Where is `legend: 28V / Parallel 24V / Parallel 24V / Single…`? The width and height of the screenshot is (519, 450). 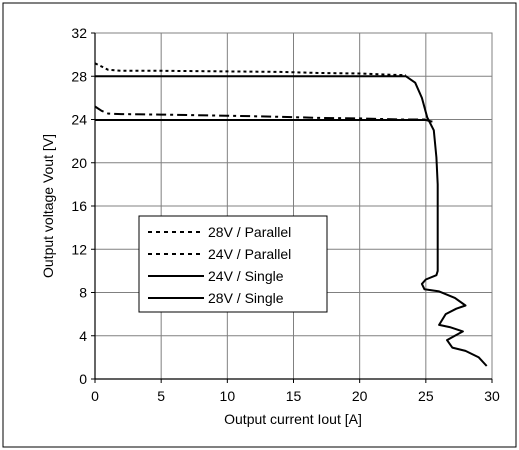
legend: 28V / Parallel 24V / Parallel 24V / Single… is located at coordinates (233, 264).